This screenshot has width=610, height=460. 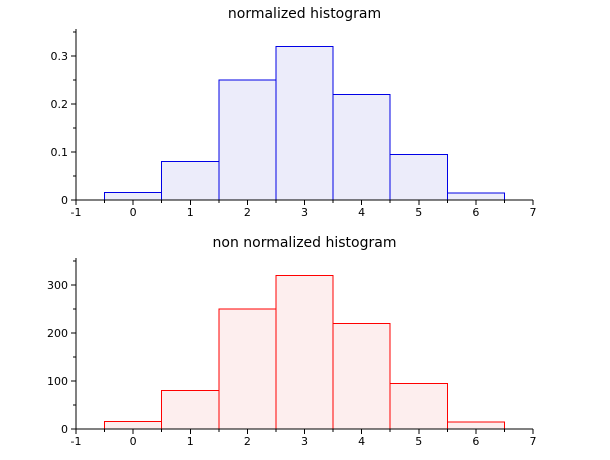 What do you see at coordinates (304, 243) in the screenshot?
I see `chart-title-non-normalized-histogram: non normalized histogram` at bounding box center [304, 243].